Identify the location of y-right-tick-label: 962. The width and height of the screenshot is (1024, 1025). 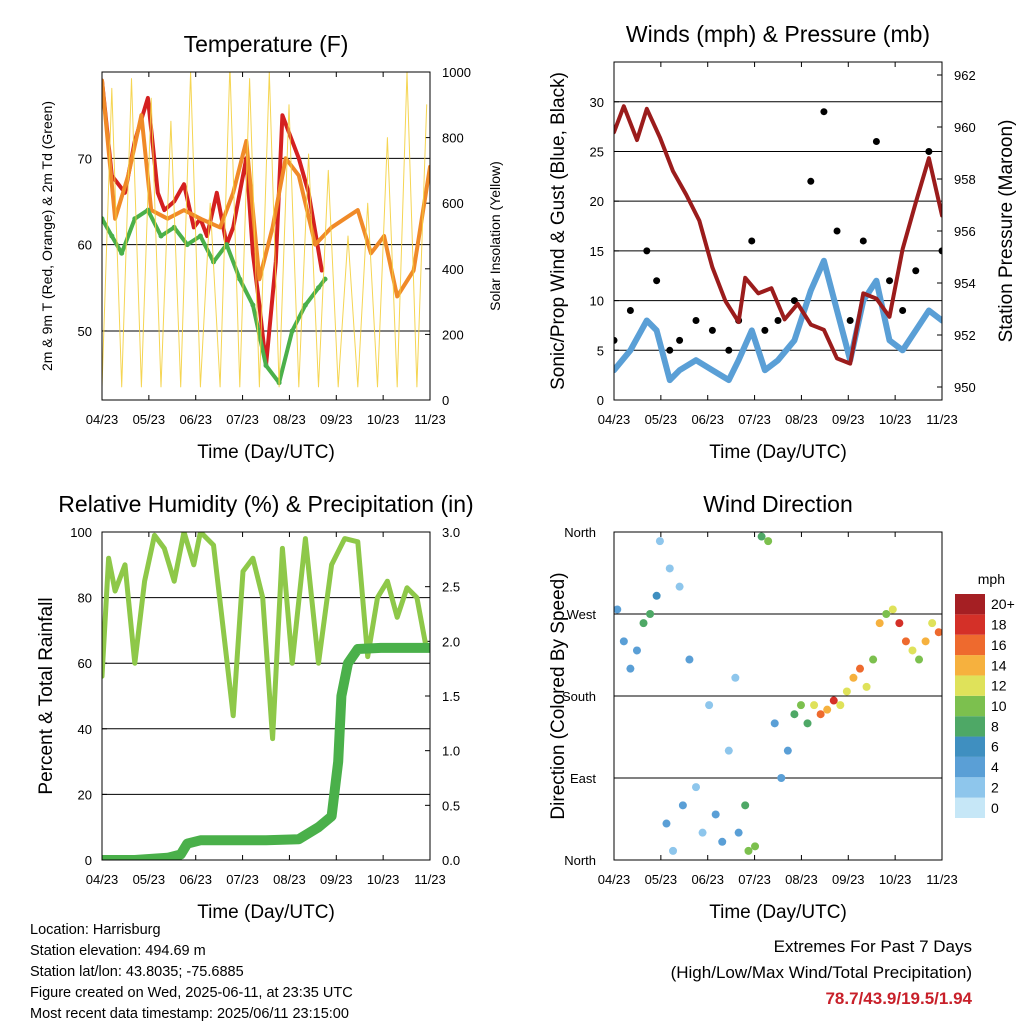
(965, 75).